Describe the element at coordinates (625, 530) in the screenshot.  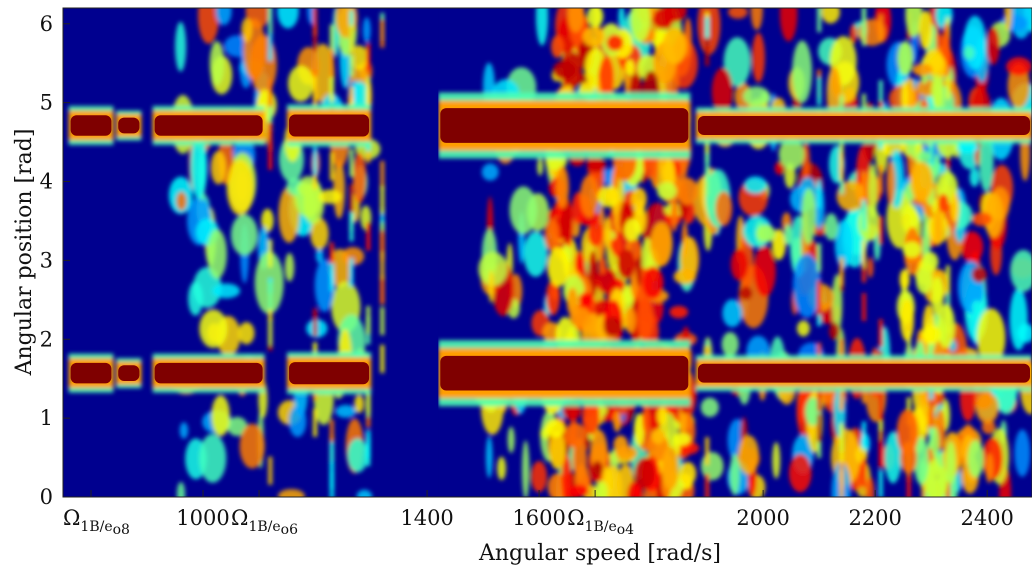
I see `annotation-subsubscript: o4` at that location.